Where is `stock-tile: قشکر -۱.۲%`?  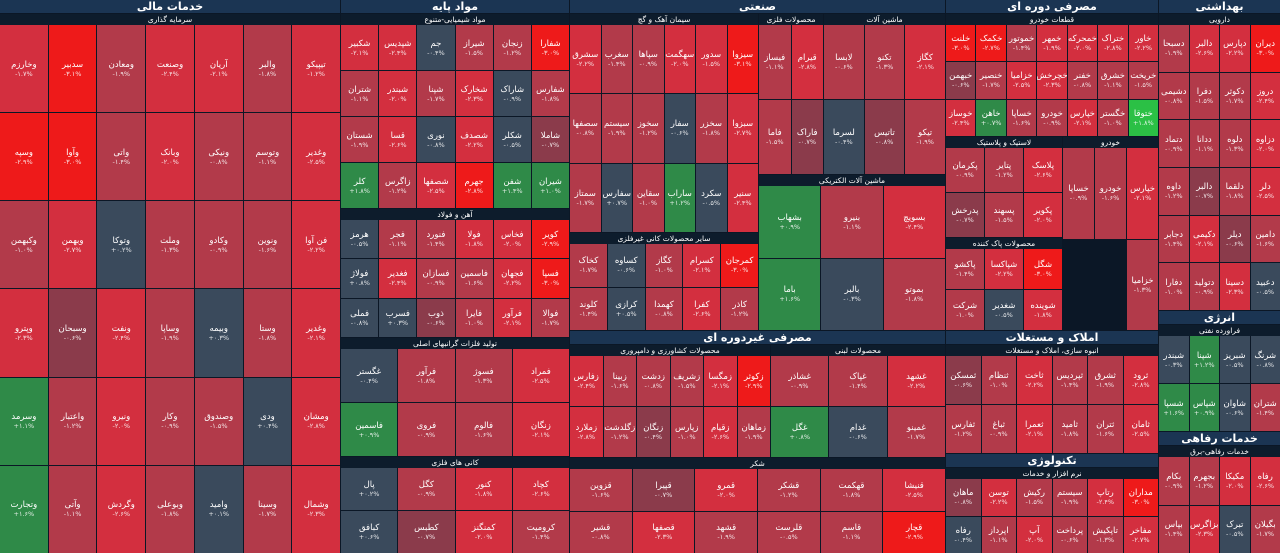
stock-tile: قشکر -۱.۲% is located at coordinates (789, 490).